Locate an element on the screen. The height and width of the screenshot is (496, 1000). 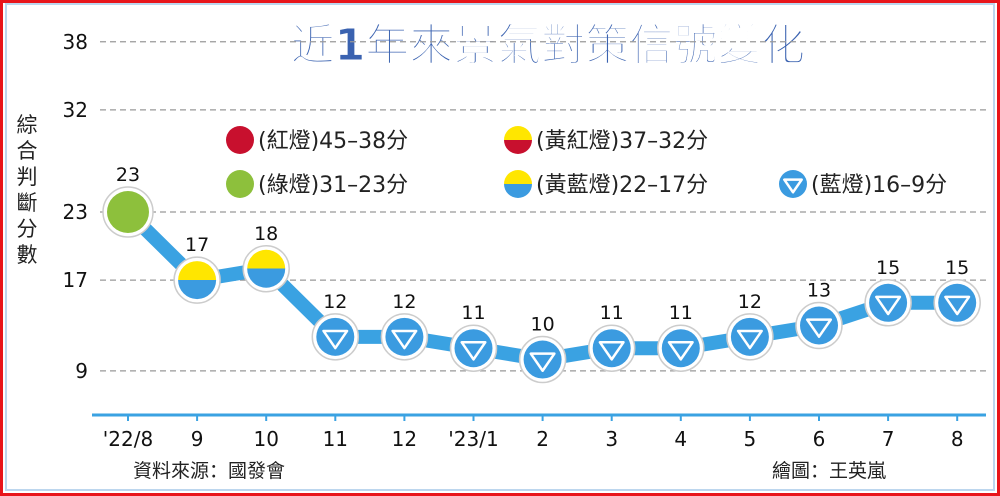
x-tick-label: 5 is located at coordinates (750, 439).